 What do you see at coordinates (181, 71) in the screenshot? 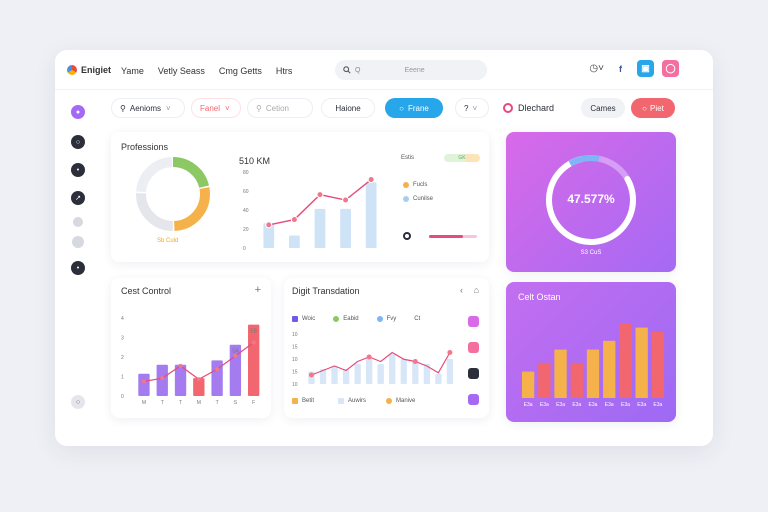
I see `nav-link-2: Vetly Seass` at bounding box center [181, 71].